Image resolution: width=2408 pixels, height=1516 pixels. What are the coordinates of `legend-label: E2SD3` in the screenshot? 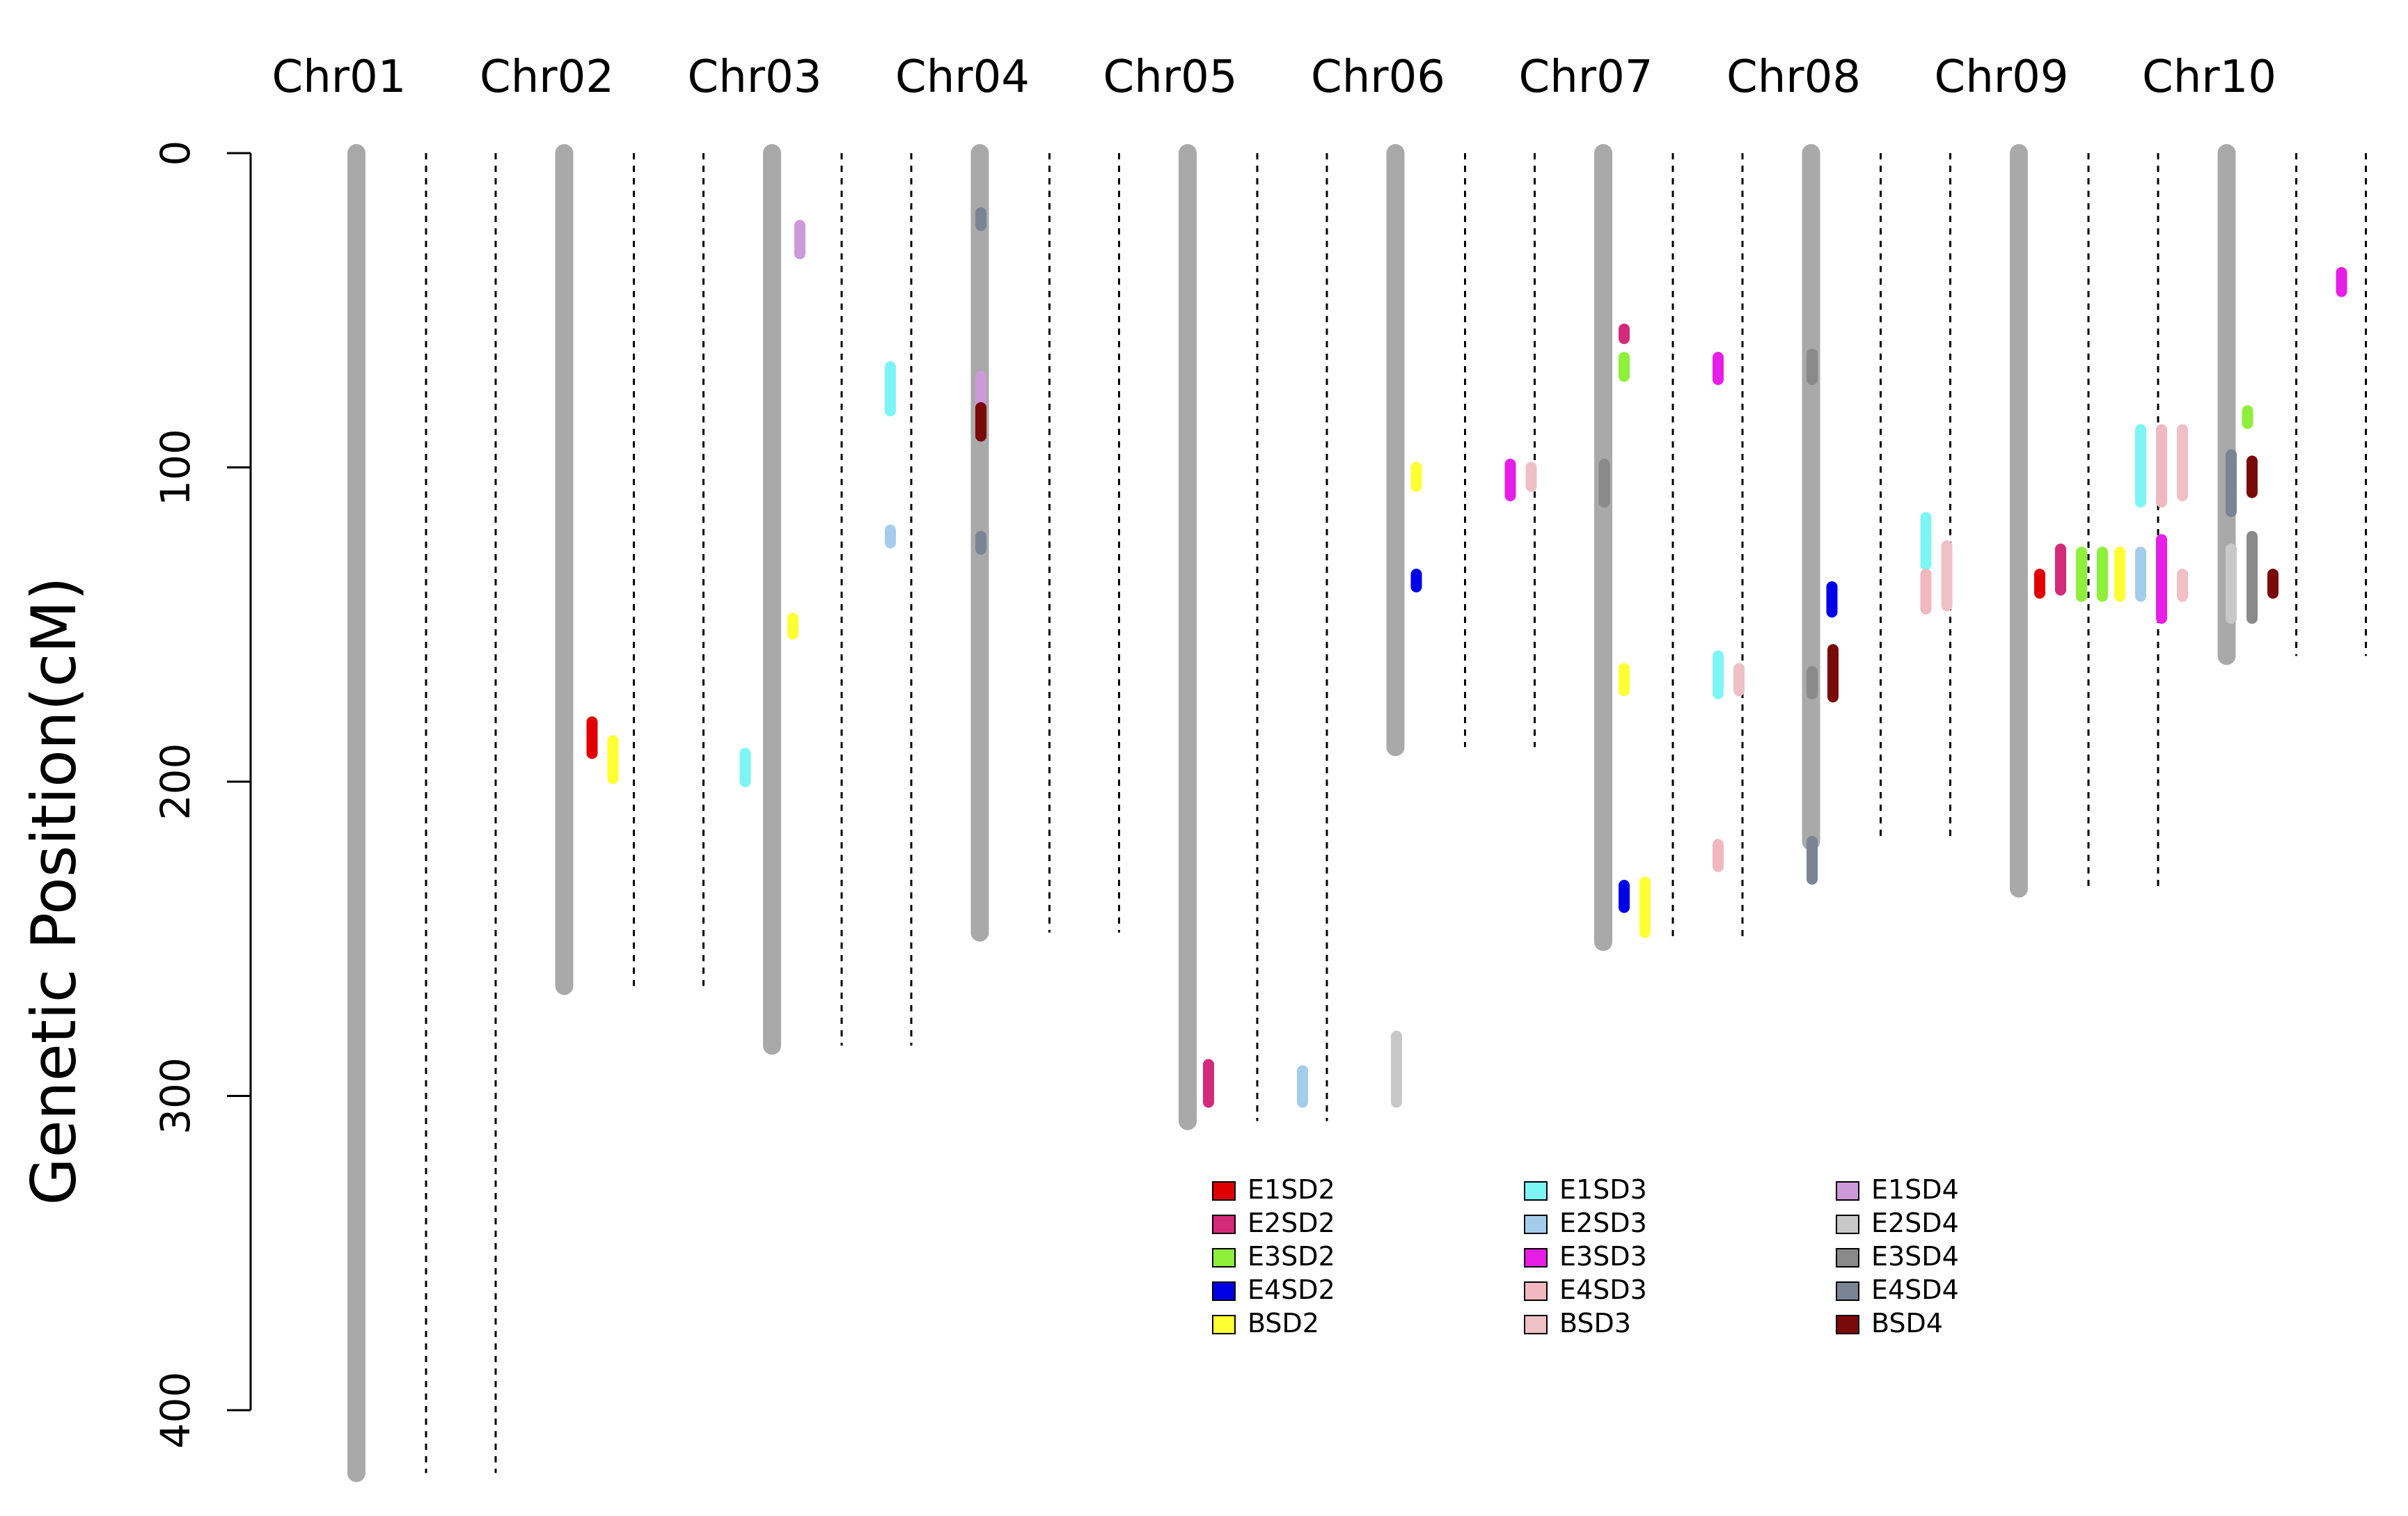 It's located at (1603, 1223).